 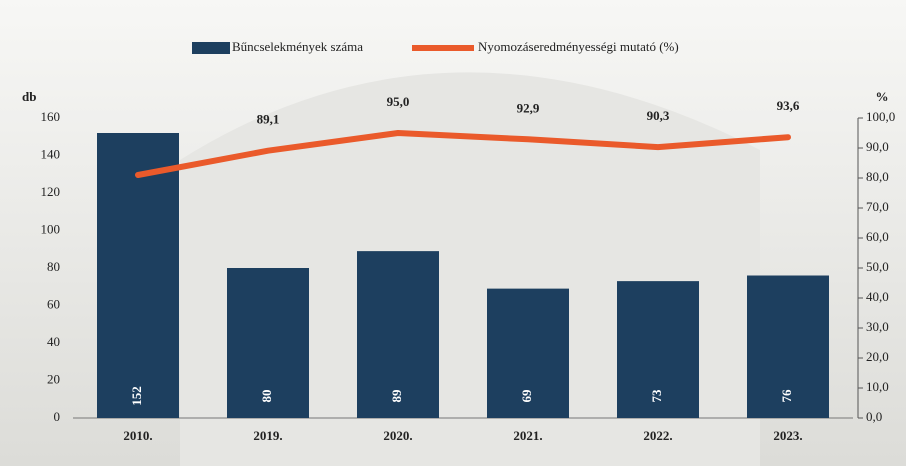 I want to click on legend-label: Nyomozáseredményességi mutató (%), so click(x=578, y=46).